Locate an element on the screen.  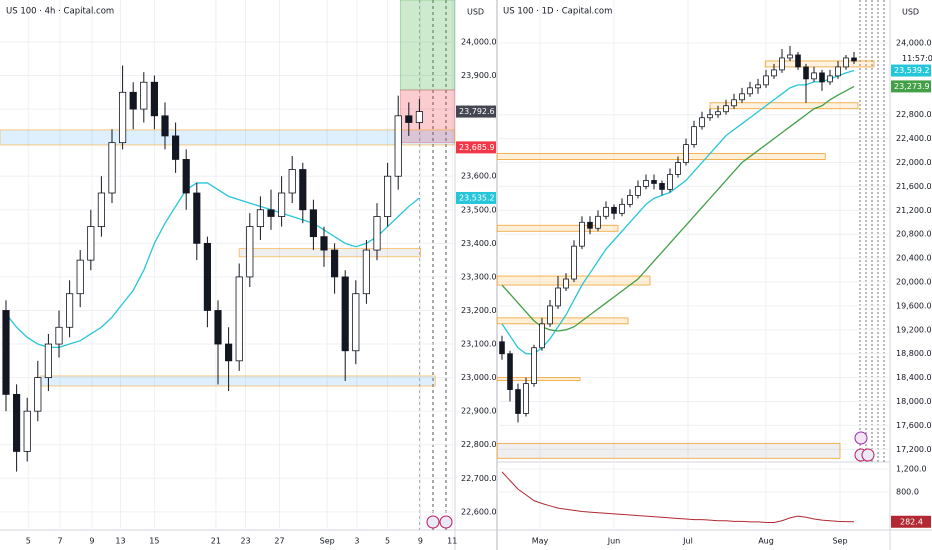
y-tick-label: 19,600.0 is located at coordinates (914, 305).